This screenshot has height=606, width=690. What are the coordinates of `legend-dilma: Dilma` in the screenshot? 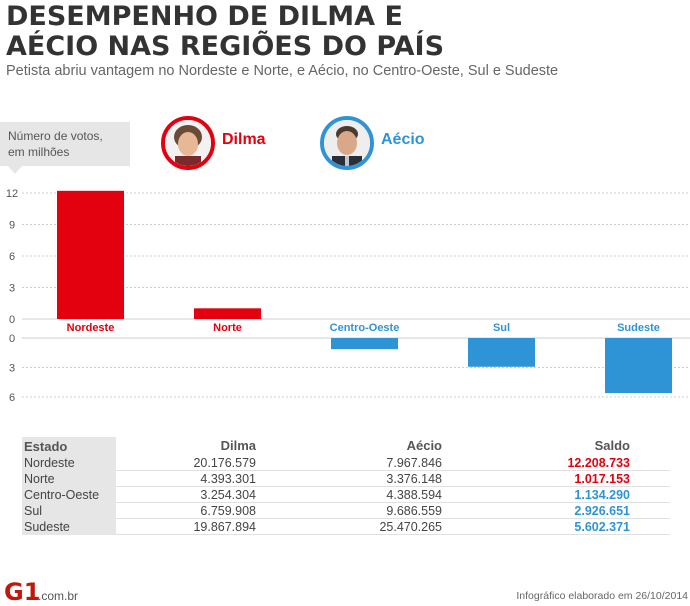 It's located at (244, 139).